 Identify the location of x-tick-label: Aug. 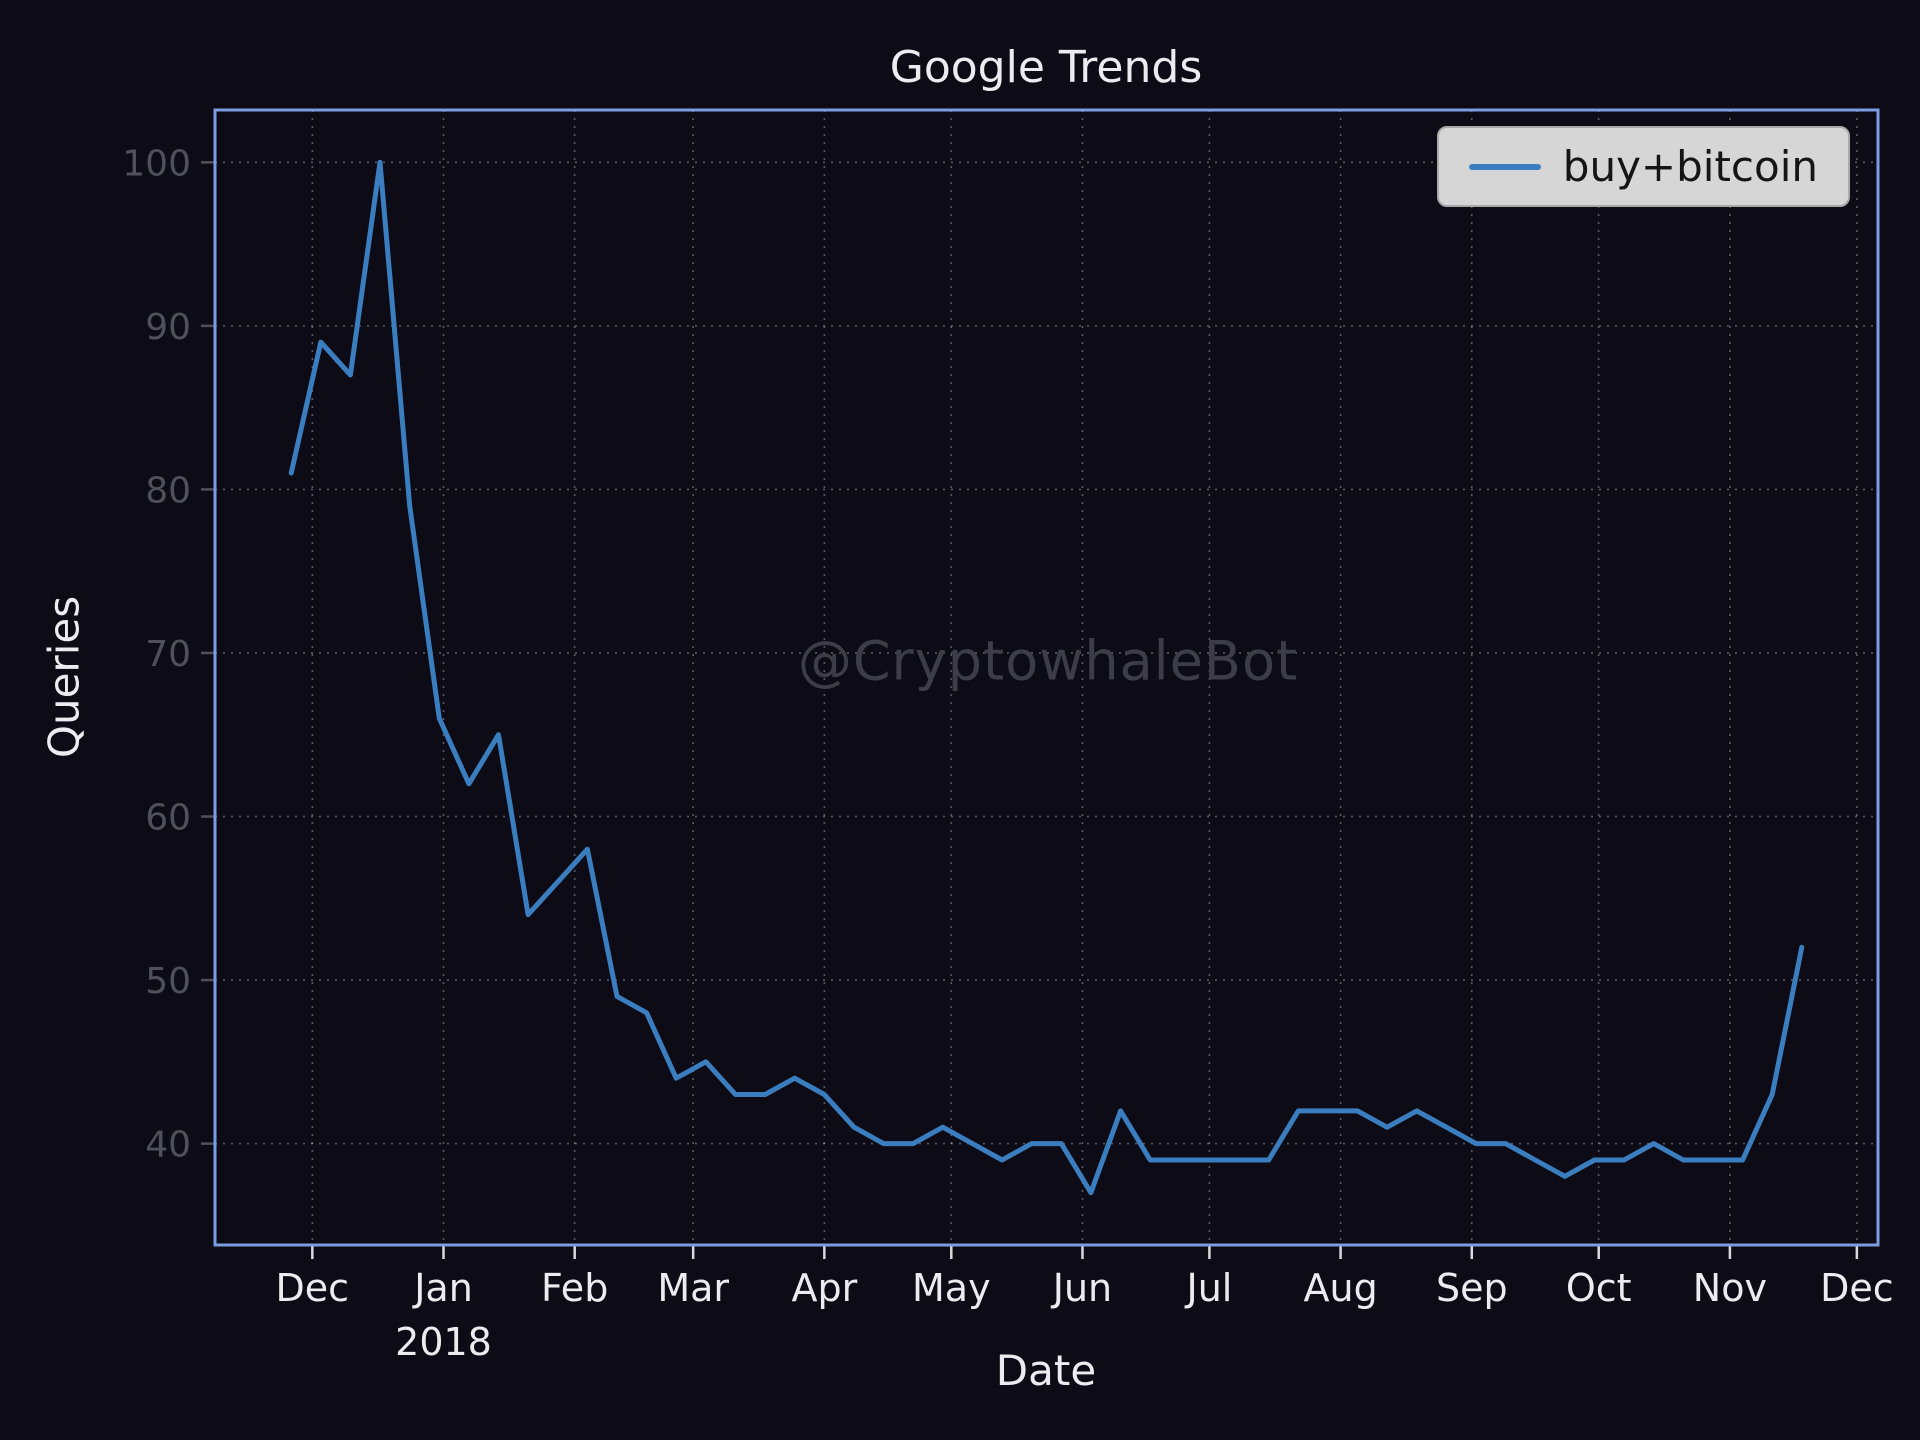
(1340, 1288).